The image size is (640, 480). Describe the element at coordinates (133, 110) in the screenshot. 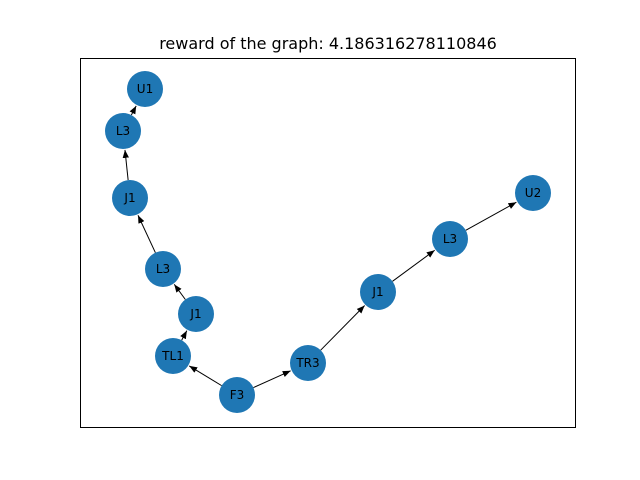

I see `edge-l3b-to-u1` at that location.